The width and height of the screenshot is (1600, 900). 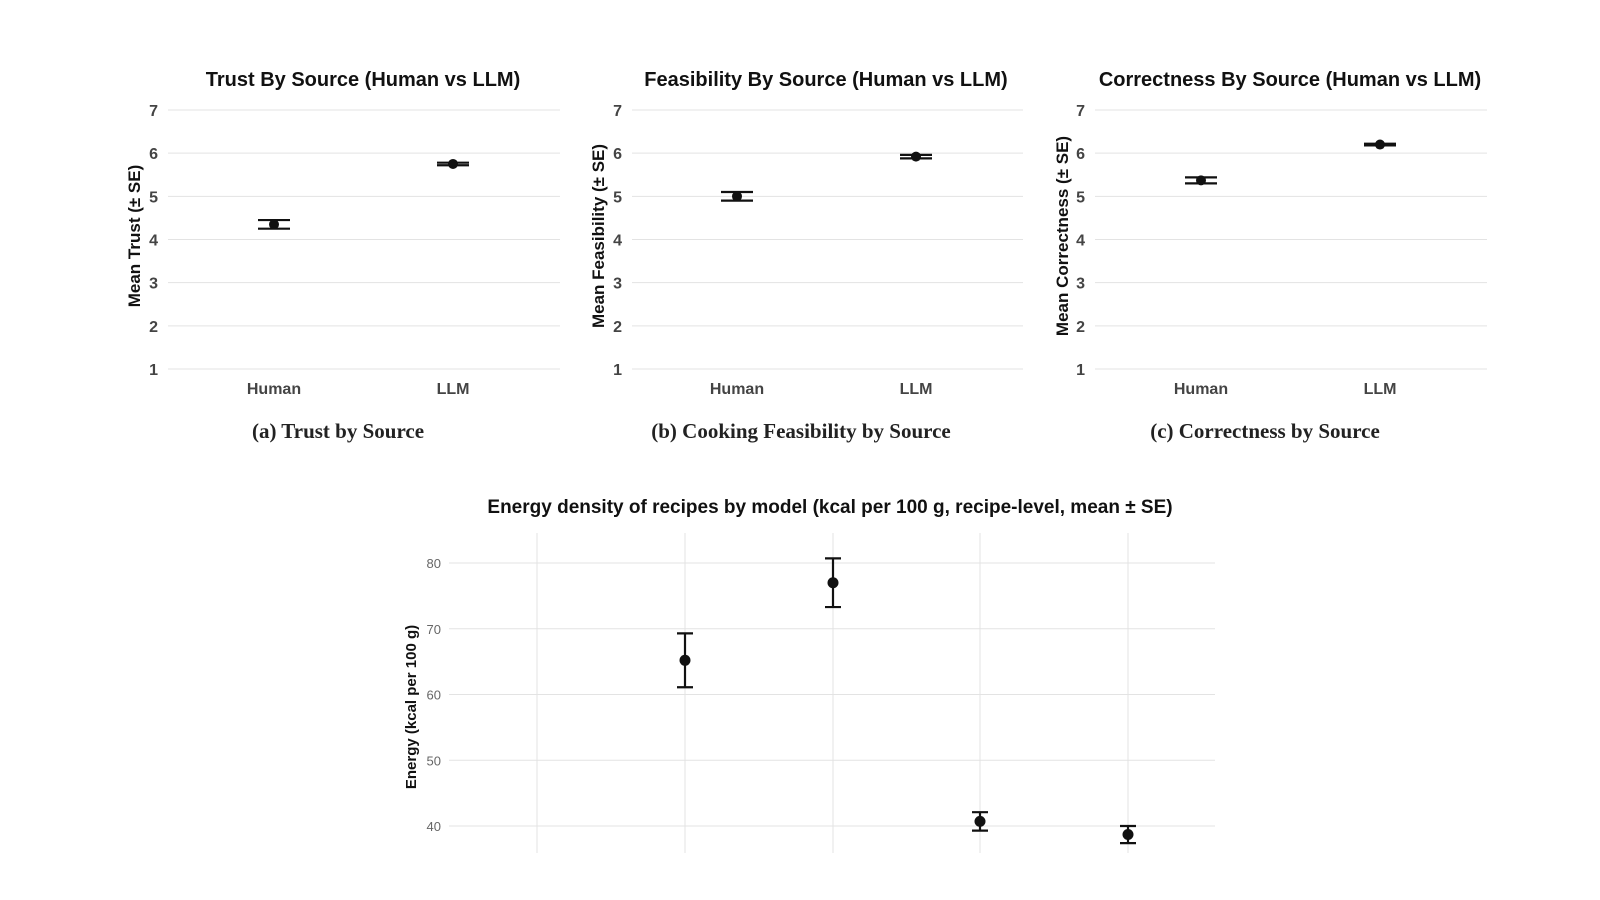 What do you see at coordinates (617, 370) in the screenshot?
I see `y-tick-feasibility-1: 1` at bounding box center [617, 370].